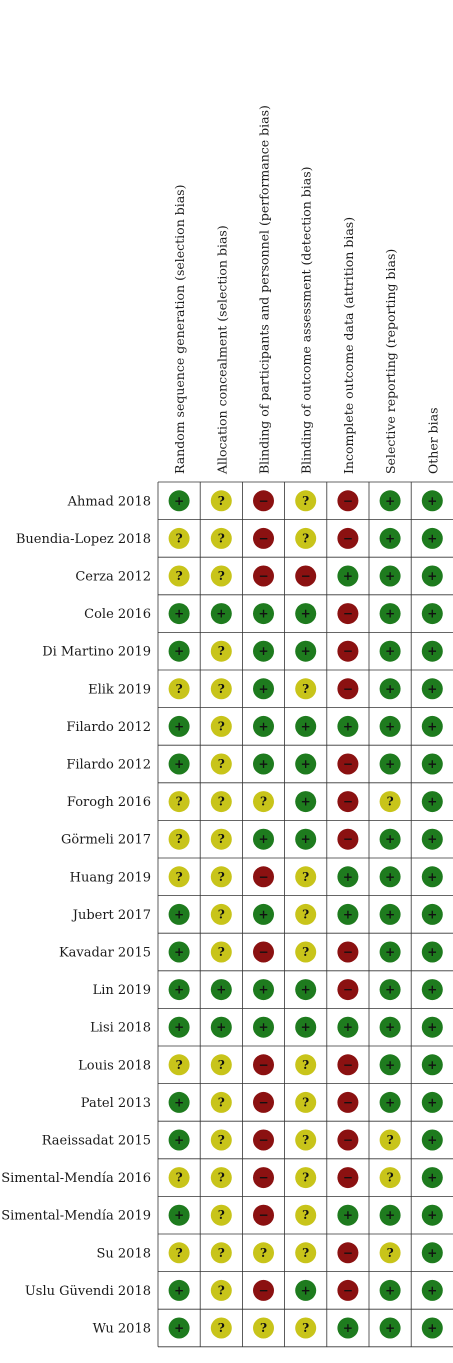 The height and width of the screenshot is (1363, 453). Describe the element at coordinates (105, 953) in the screenshot. I see `row-label: Kavadar 2015` at that location.